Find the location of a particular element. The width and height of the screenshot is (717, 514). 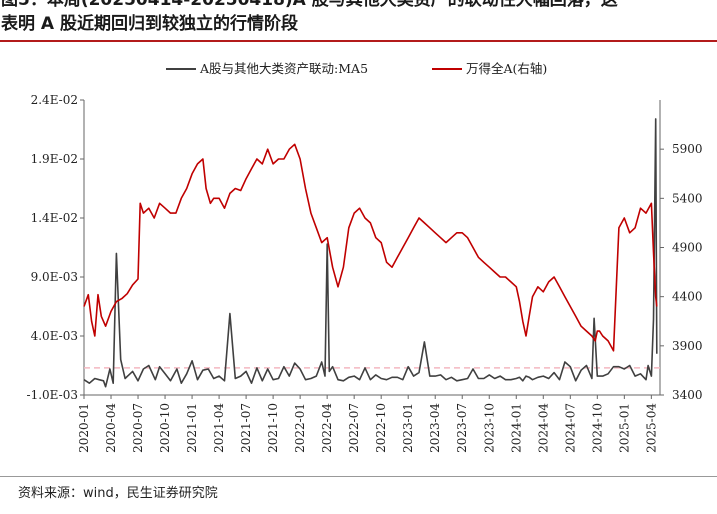

chart-legend: A股与其他大类资产联动:MA5 万得全A(右轴) is located at coordinates (356, 68).